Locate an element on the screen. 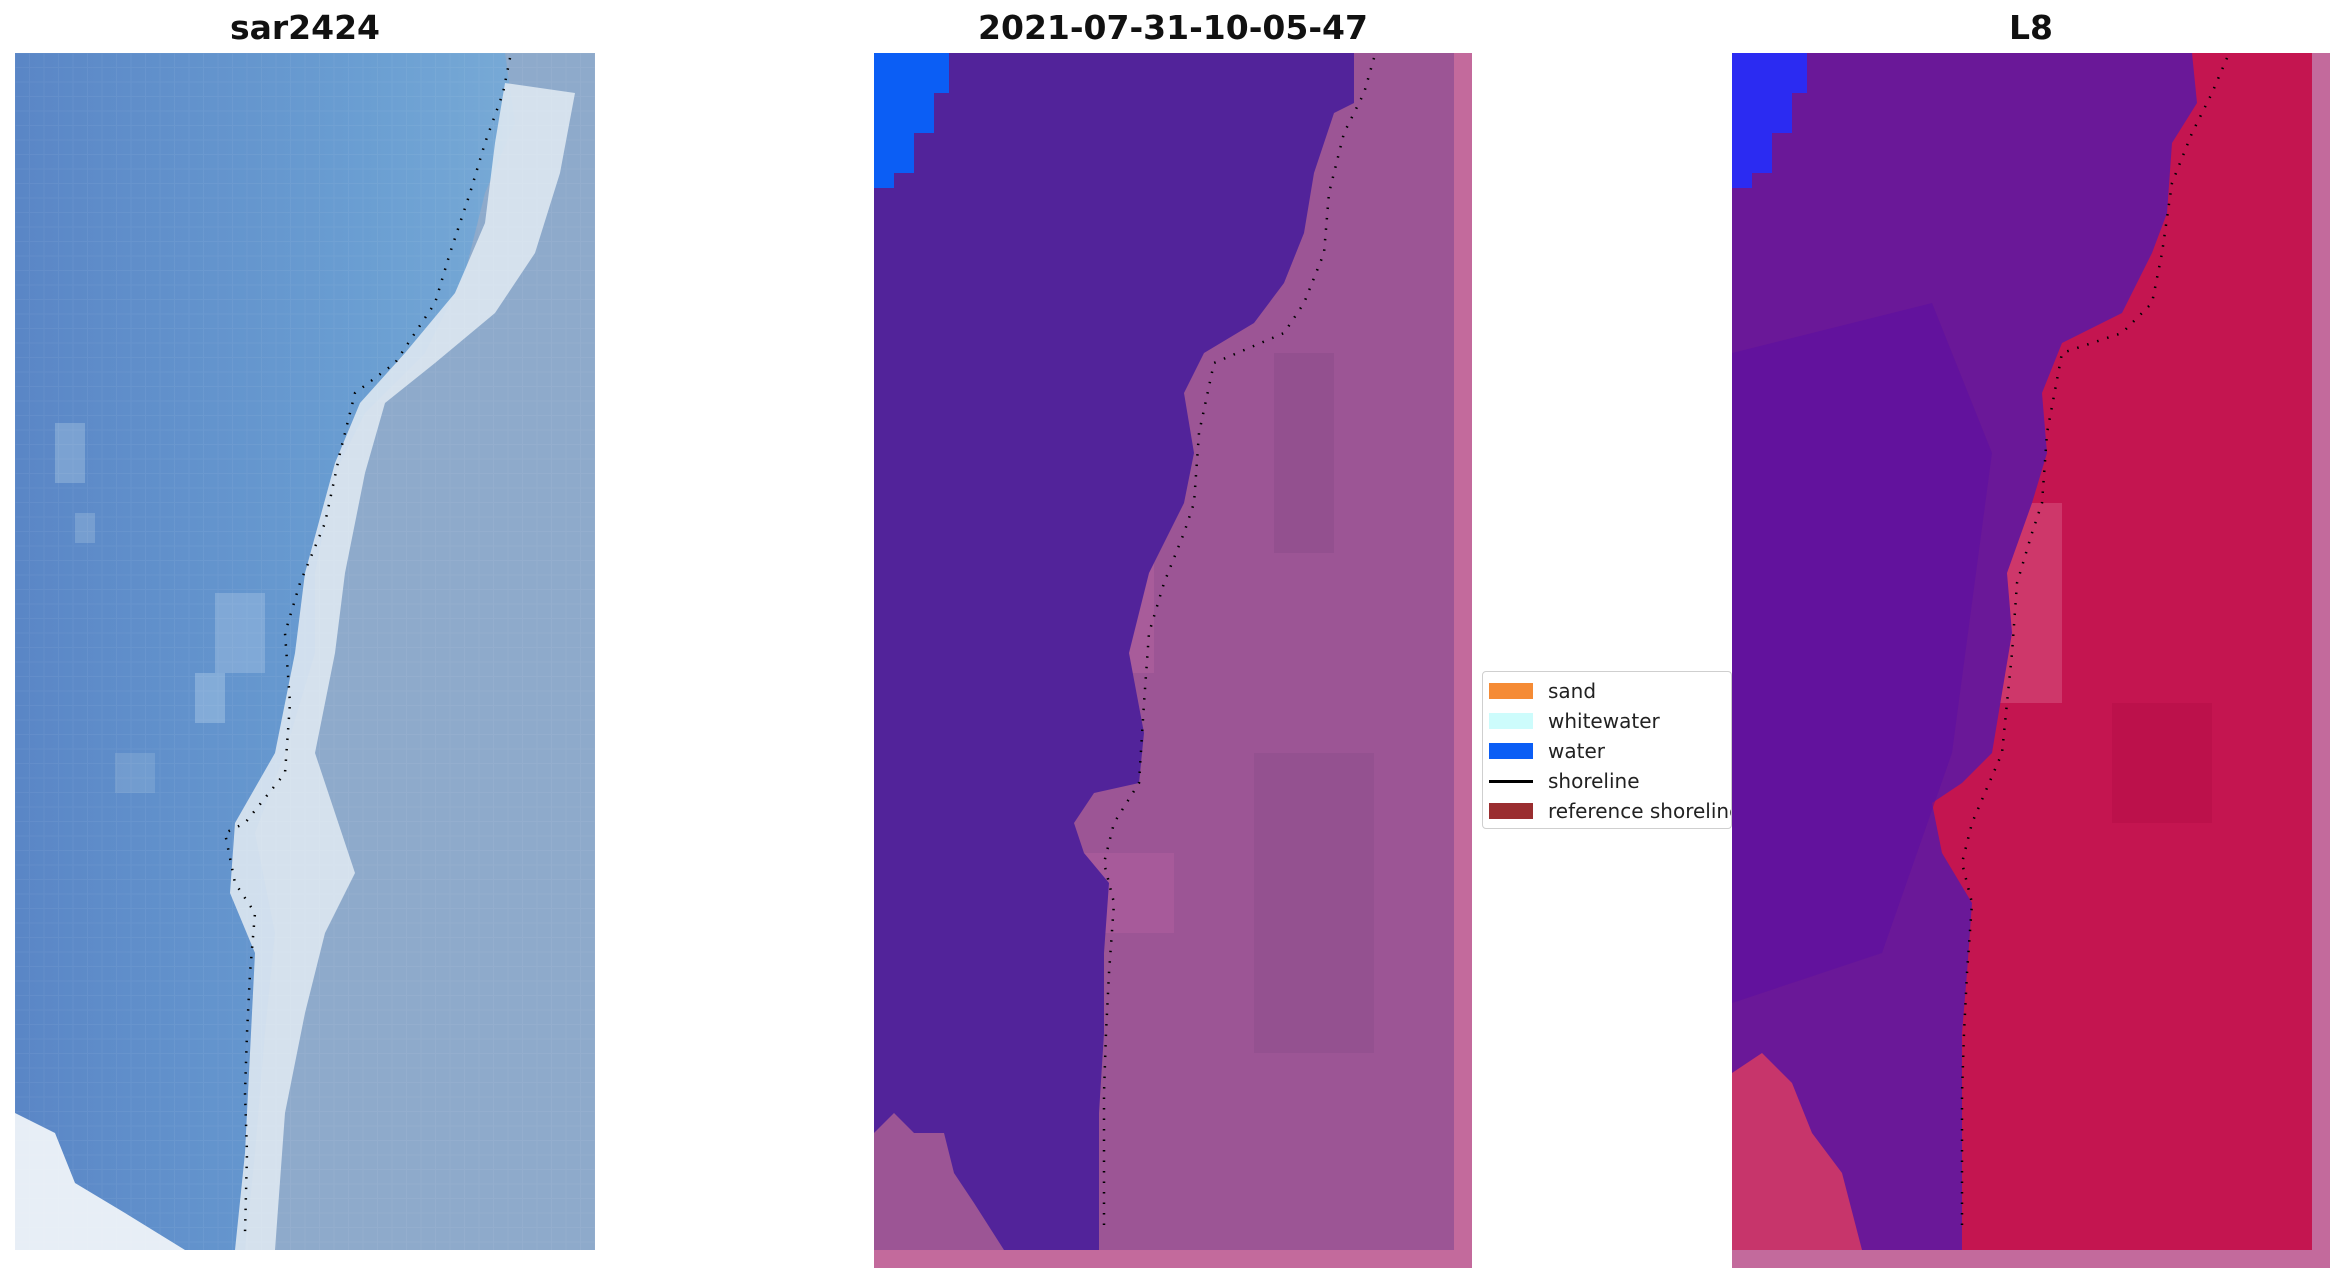 This screenshot has height=1283, width=2343. legend-swatch-reference-shoreline is located at coordinates (1511, 811).